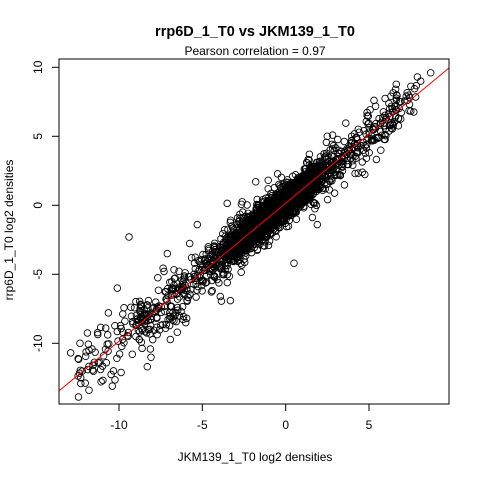 Image resolution: width=480 pixels, height=485 pixels. I want to click on x-tick-label: -10, so click(119, 425).